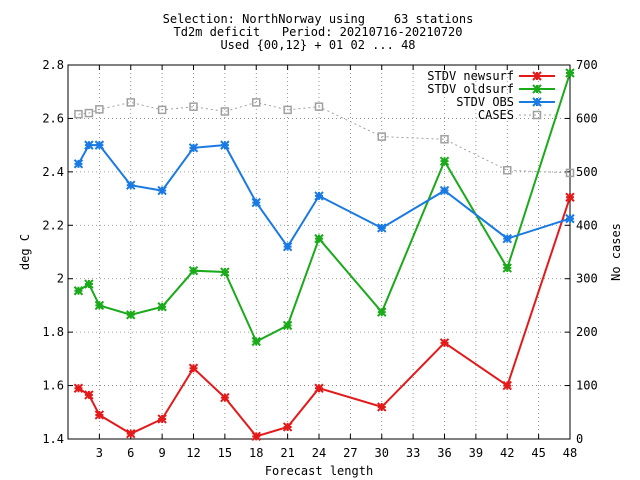 The width and height of the screenshot is (640, 480). I want to click on legend-item-stdv-obs: STDV OBS, so click(505, 102).